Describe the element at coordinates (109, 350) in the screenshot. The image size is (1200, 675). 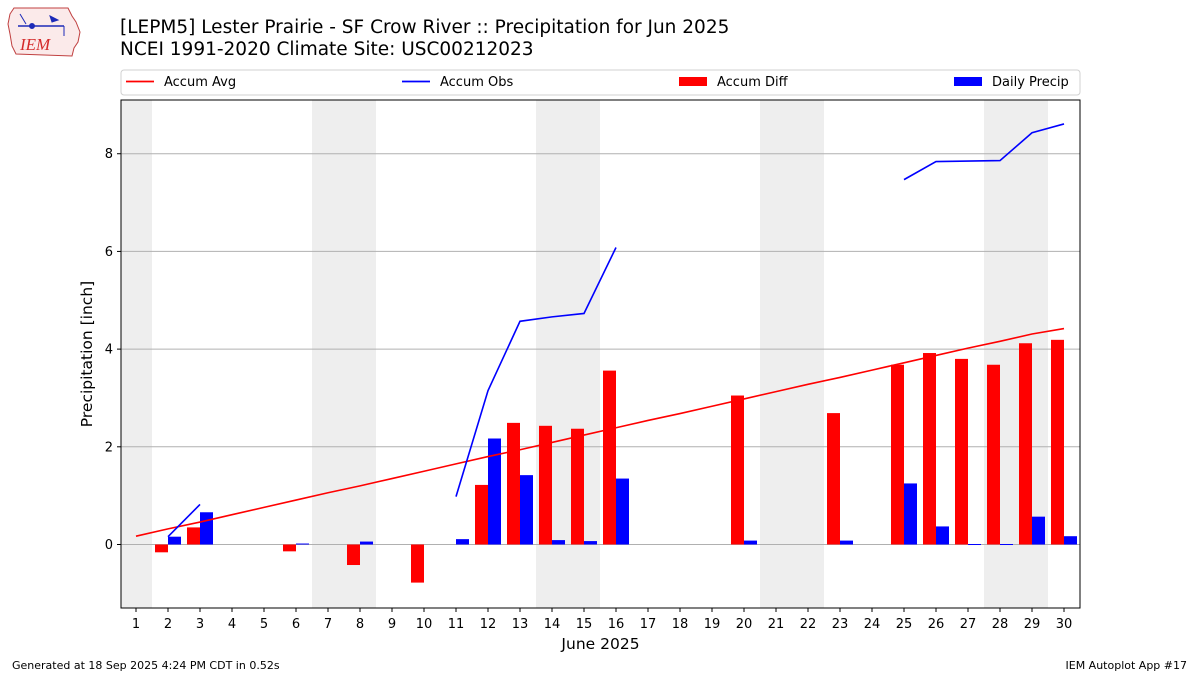
I see `y-tick-label: 4` at that location.